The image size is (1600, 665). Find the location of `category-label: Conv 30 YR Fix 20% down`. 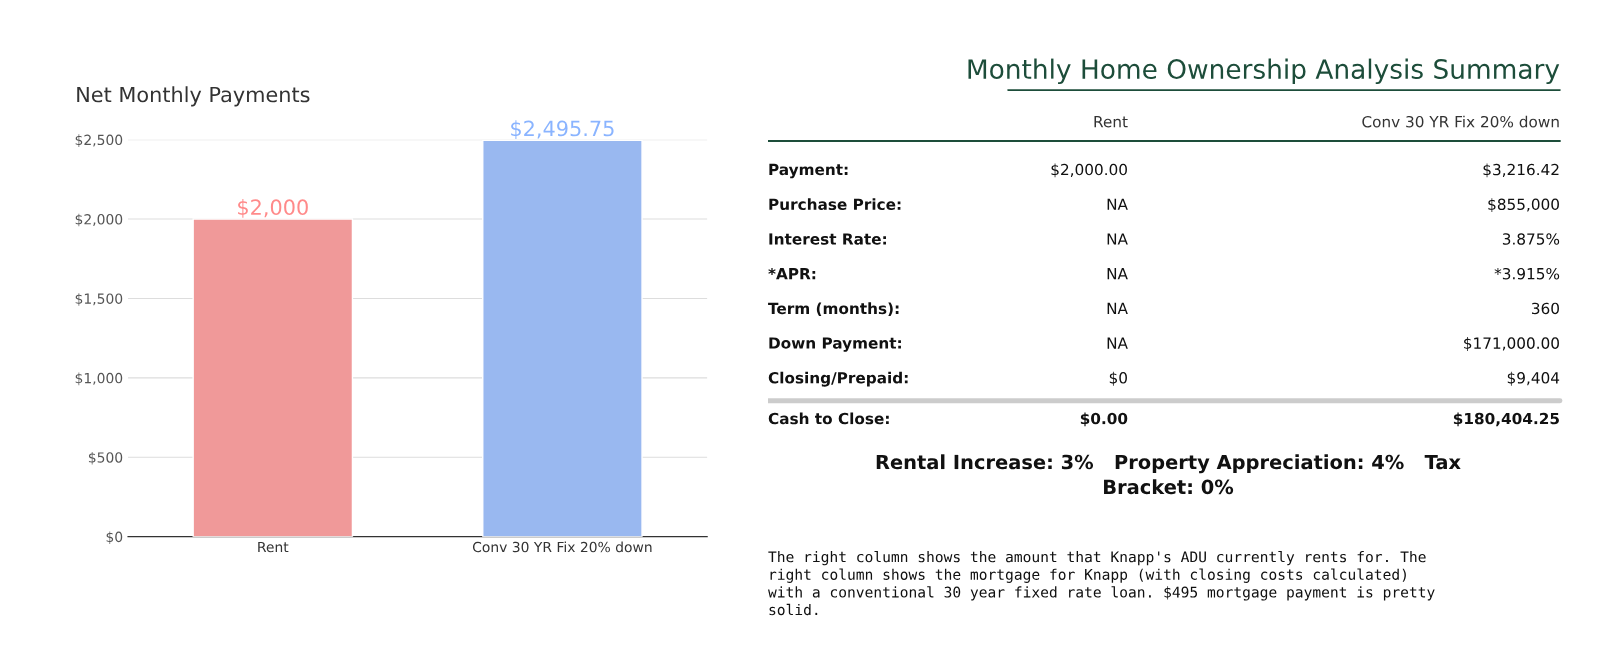

category-label: Conv 30 YR Fix 20% down is located at coordinates (1460, 121).